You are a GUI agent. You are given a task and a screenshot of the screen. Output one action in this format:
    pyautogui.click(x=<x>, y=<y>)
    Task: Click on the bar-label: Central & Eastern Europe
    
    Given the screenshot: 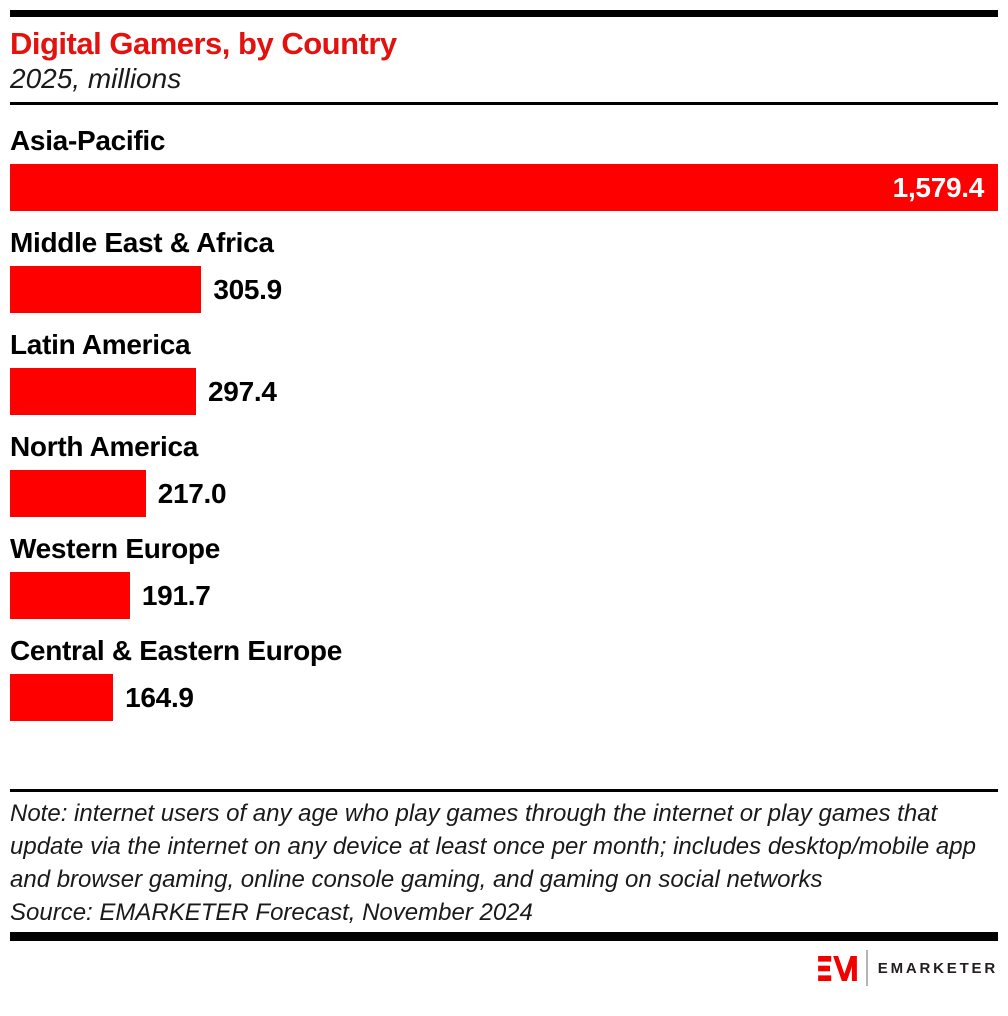 What is the action you would take?
    pyautogui.click(x=176, y=650)
    